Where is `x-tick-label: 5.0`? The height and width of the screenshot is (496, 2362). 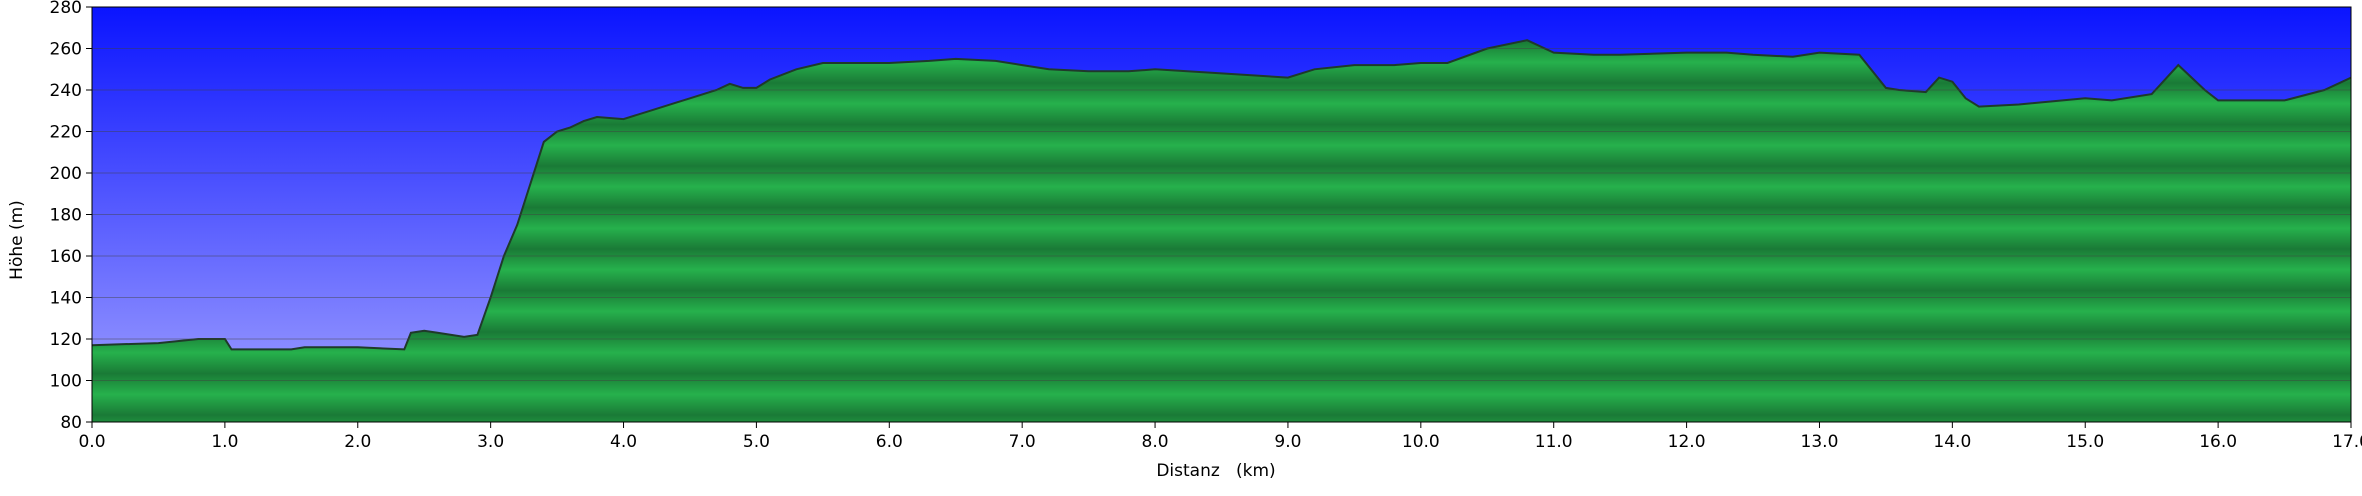
x-tick-label: 5.0 is located at coordinates (756, 442).